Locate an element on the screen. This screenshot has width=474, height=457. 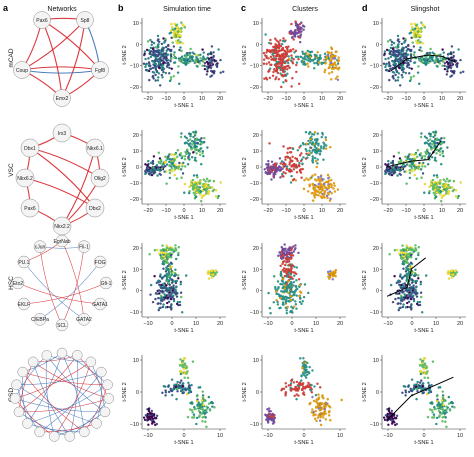
network-node-label: Coup is located at coordinates (22, 71).